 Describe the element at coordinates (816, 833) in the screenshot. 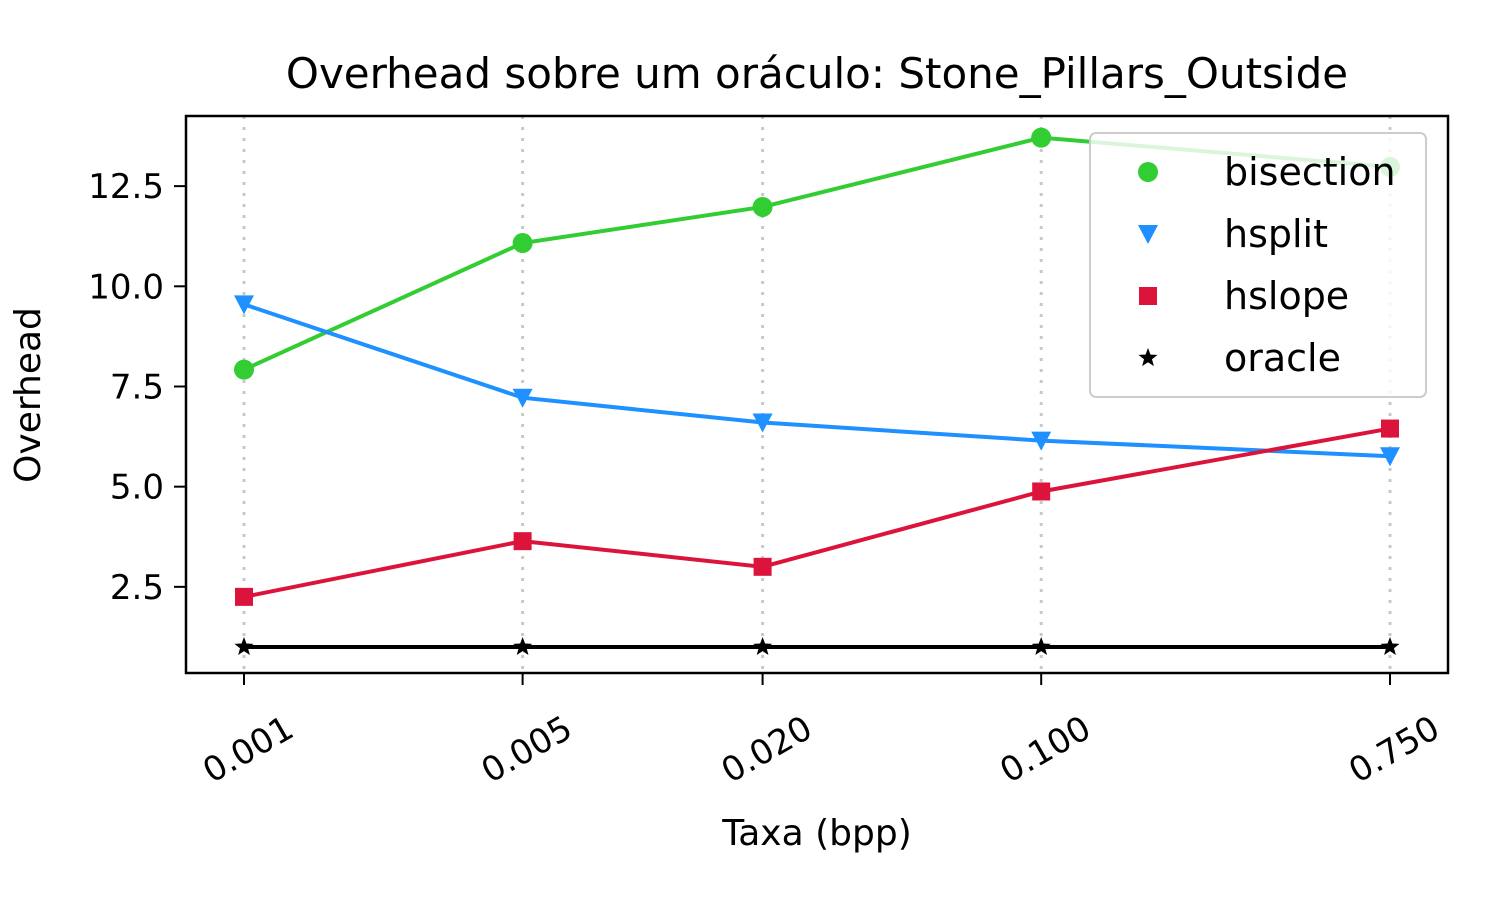

I see `x-axis-label: Taxa (bpp)` at that location.